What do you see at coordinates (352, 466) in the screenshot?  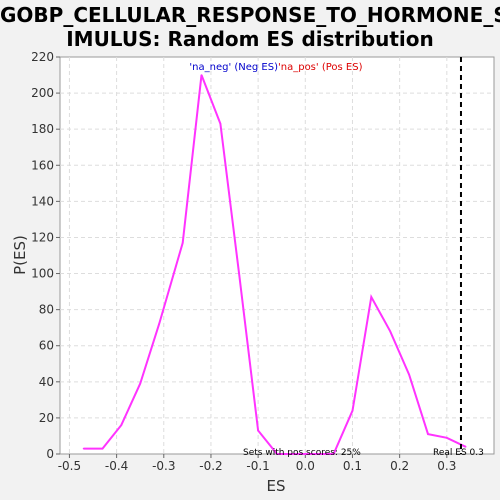 I see `x-tick-label: 0.1` at bounding box center [352, 466].